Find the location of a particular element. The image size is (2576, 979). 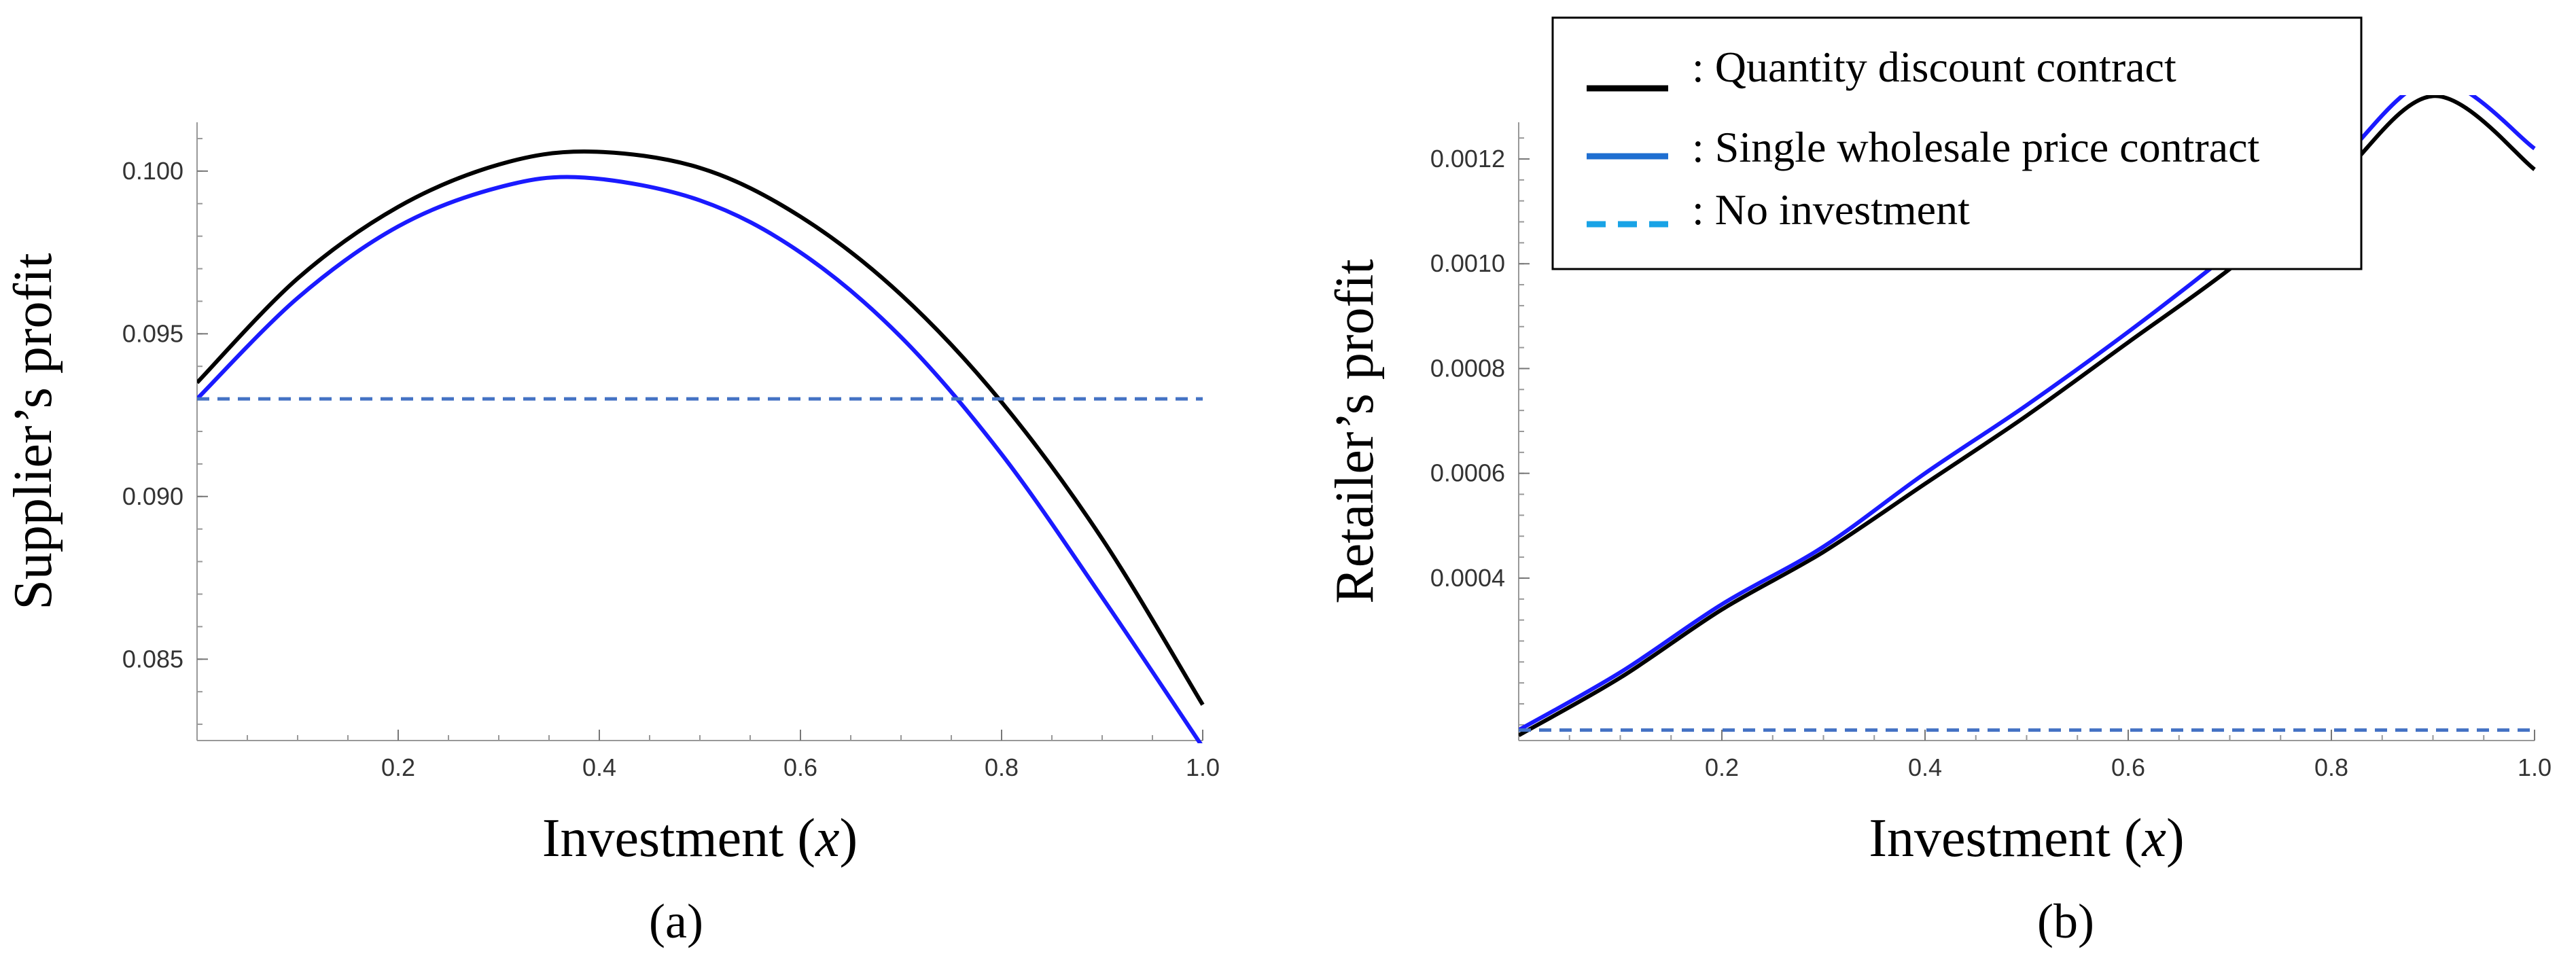

y-tick-label: 0.090 is located at coordinates (152, 496).